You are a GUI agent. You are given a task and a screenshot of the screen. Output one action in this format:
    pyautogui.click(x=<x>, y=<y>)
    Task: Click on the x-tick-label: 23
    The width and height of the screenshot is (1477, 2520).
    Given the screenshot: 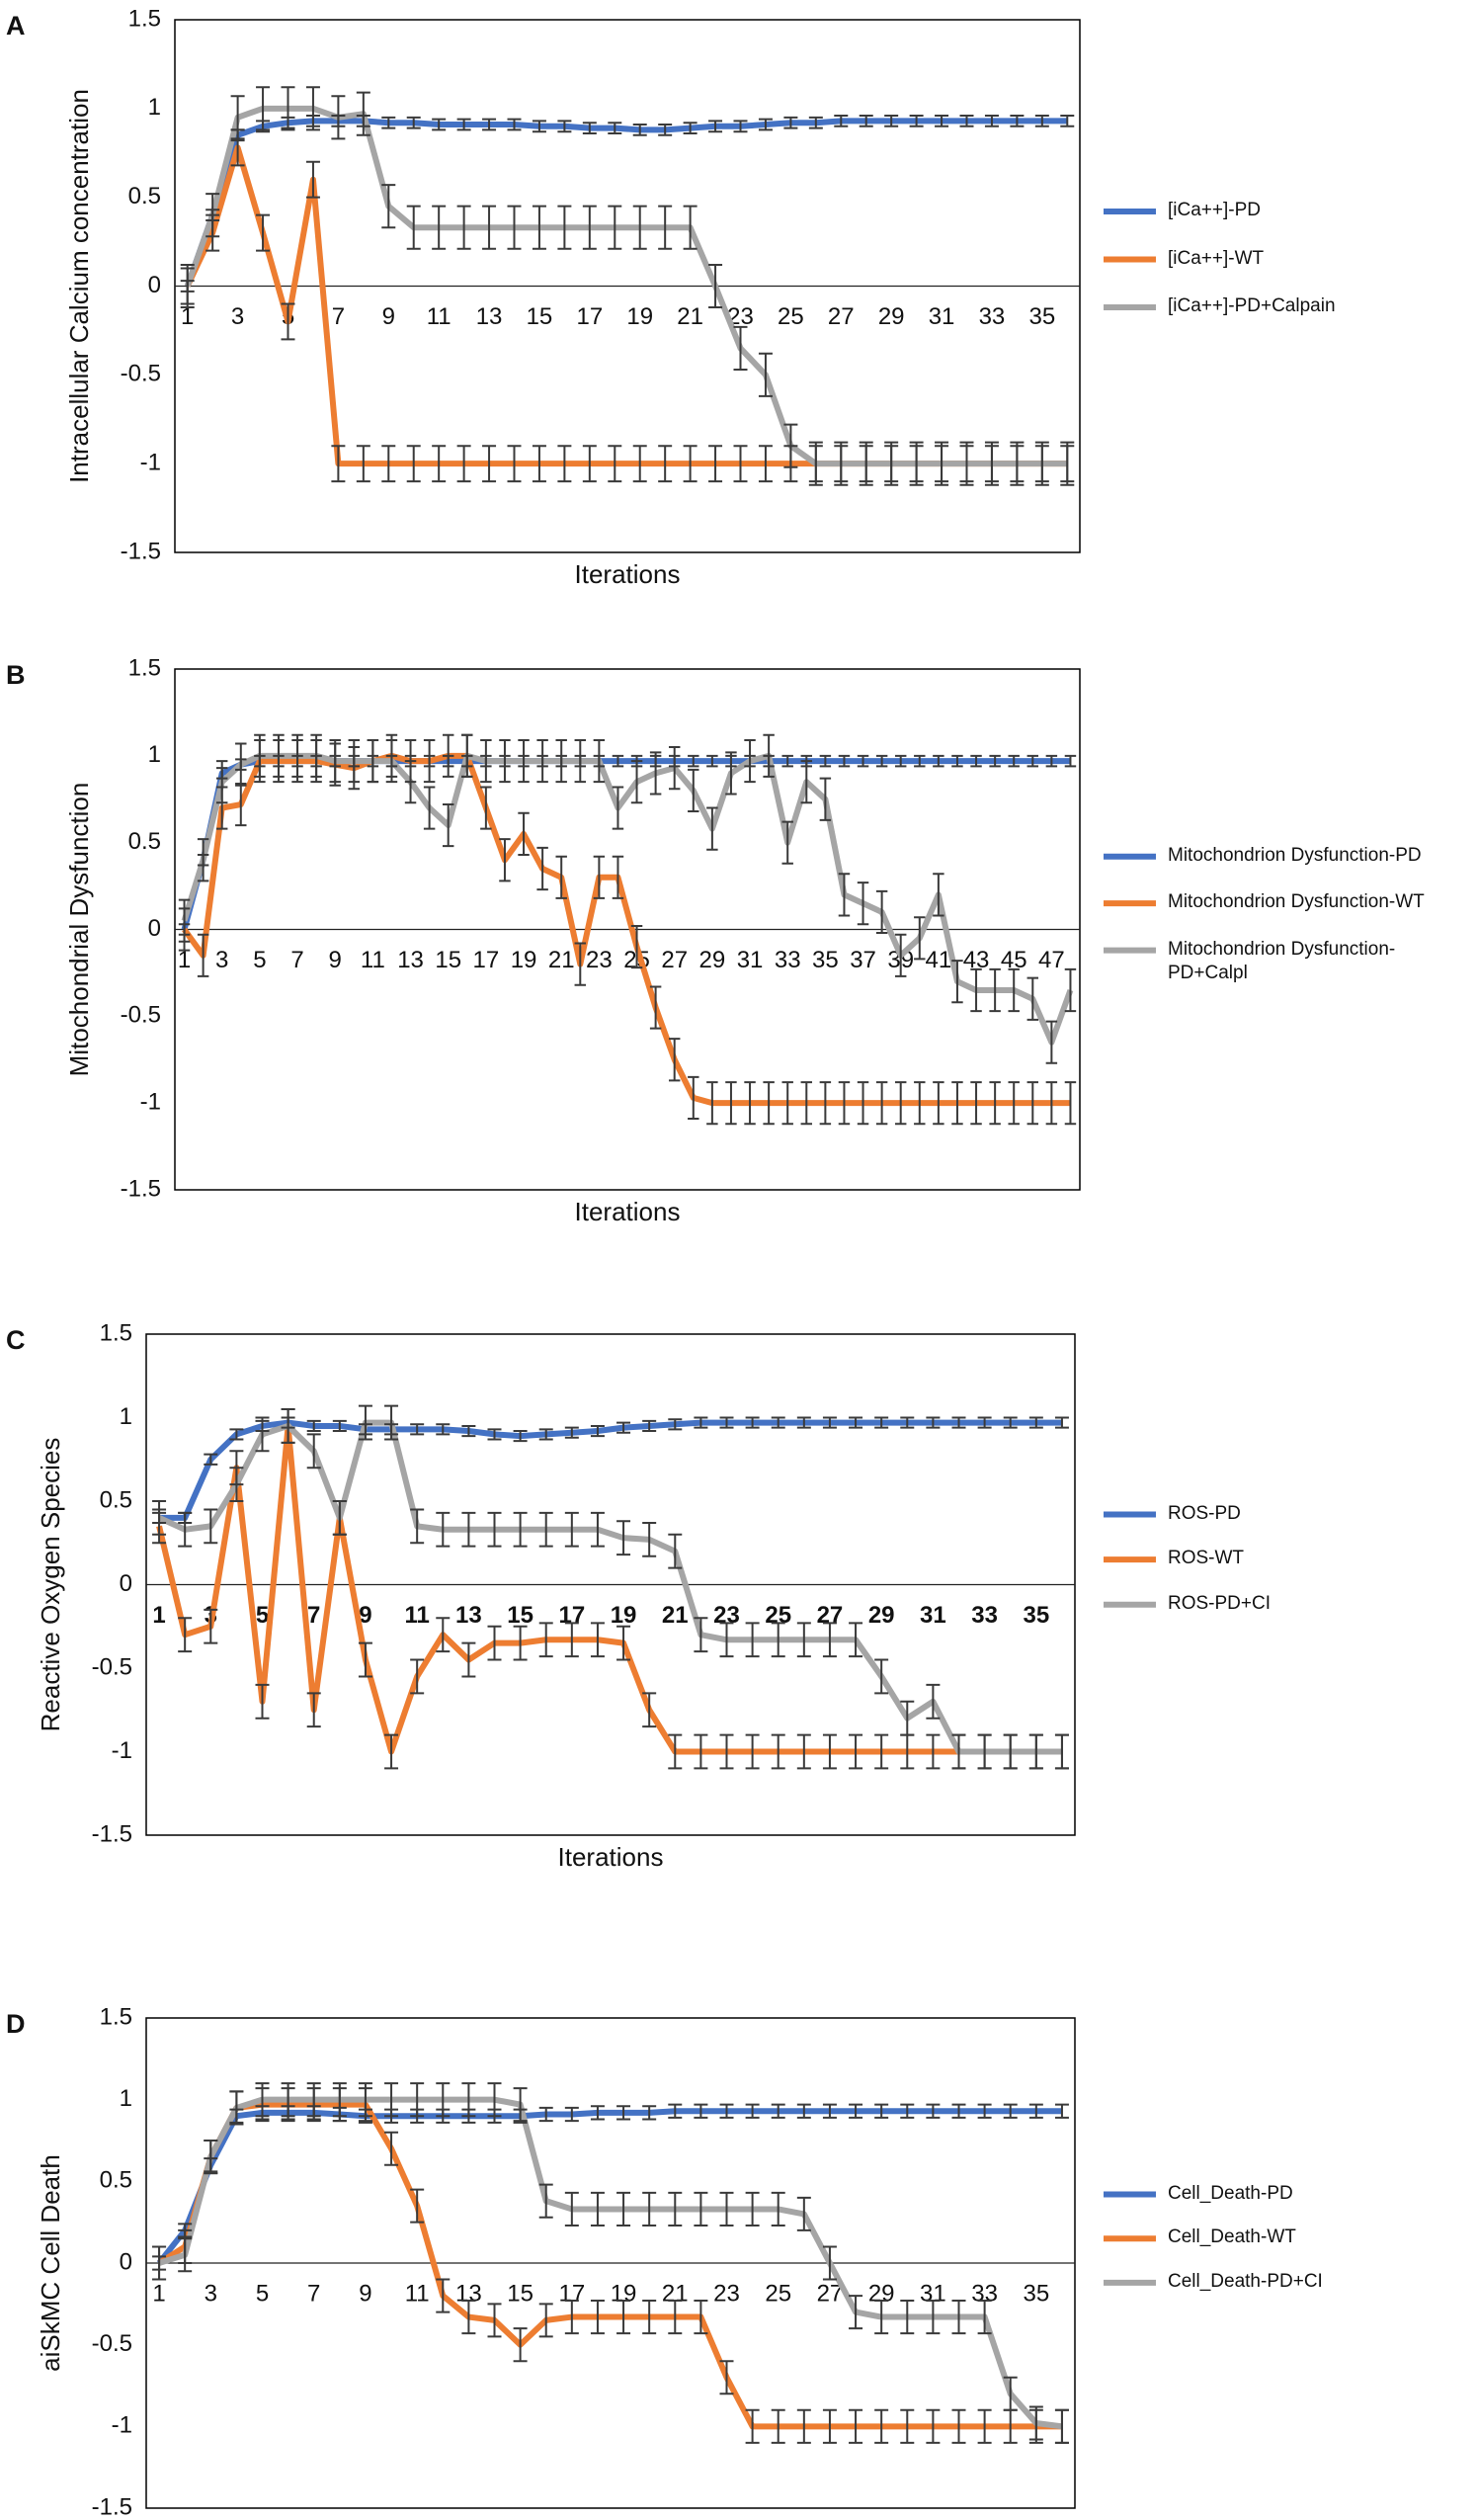 What is the action you would take?
    pyautogui.click(x=599, y=960)
    